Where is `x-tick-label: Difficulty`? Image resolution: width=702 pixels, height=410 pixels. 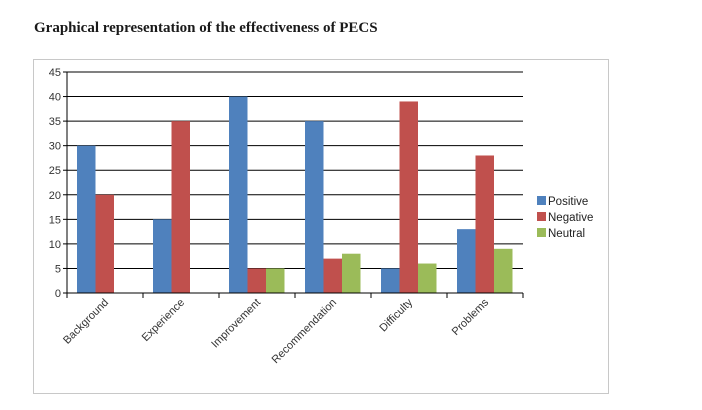 x-tick-label: Difficulty is located at coordinates (396, 315).